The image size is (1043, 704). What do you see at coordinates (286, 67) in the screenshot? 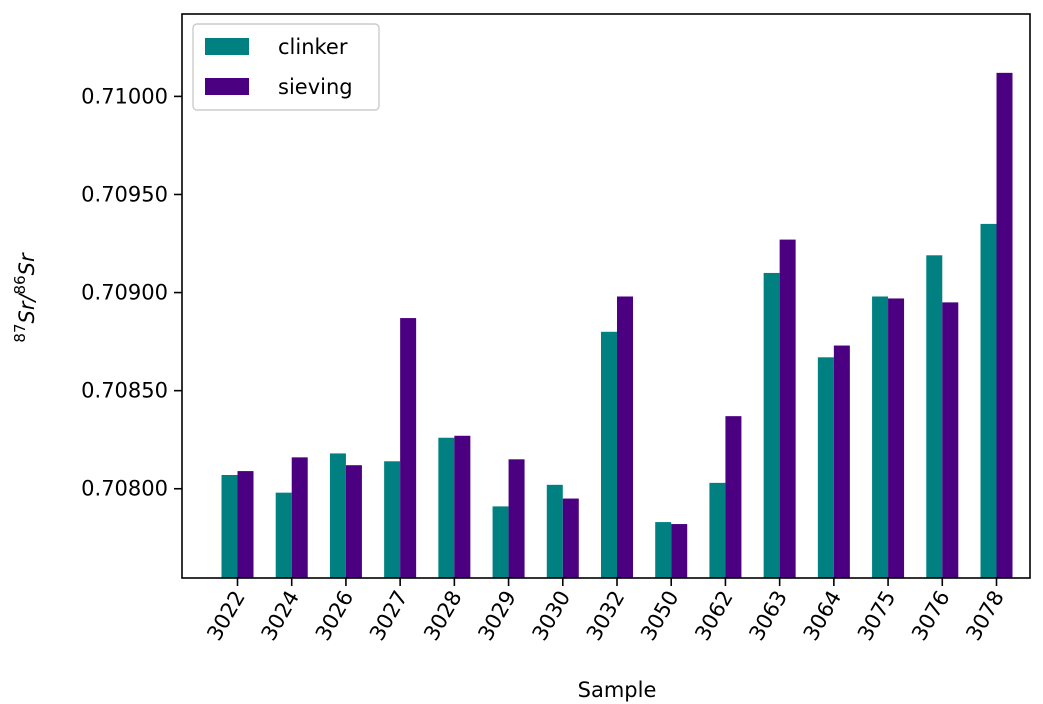
I see `legend: clinker sieving` at bounding box center [286, 67].